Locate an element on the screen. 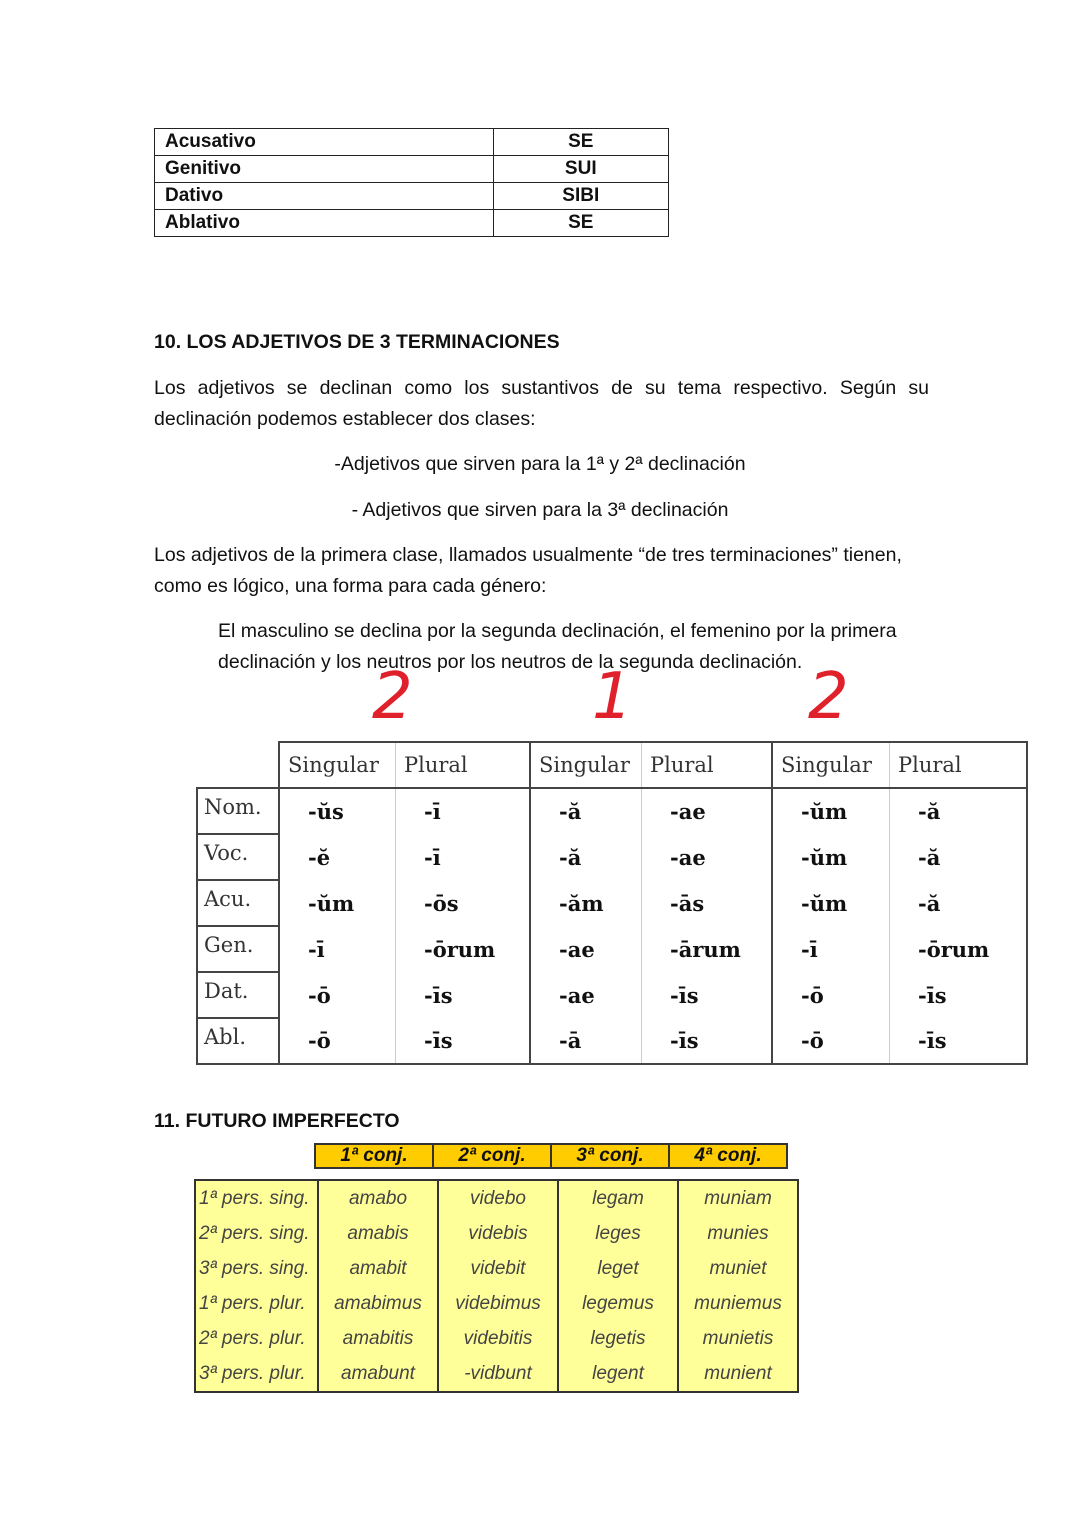 This screenshot has height=1527, width=1080. table-row: Acusativo SE is located at coordinates (412, 142).